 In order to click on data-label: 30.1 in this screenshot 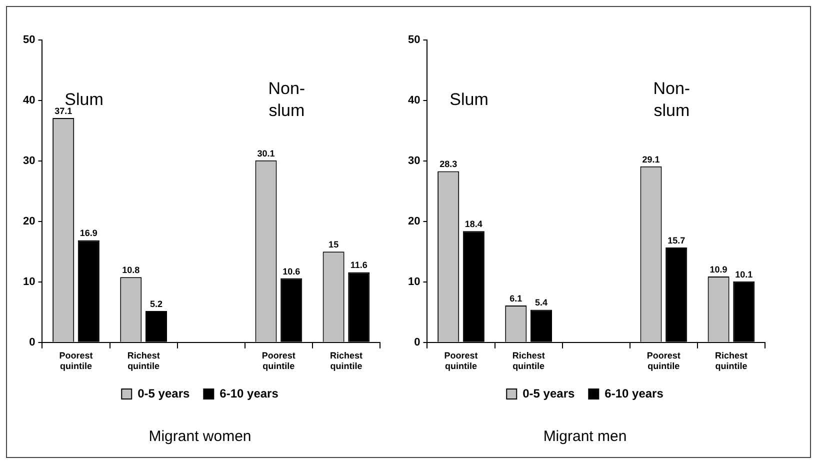, I will do `click(266, 153)`.